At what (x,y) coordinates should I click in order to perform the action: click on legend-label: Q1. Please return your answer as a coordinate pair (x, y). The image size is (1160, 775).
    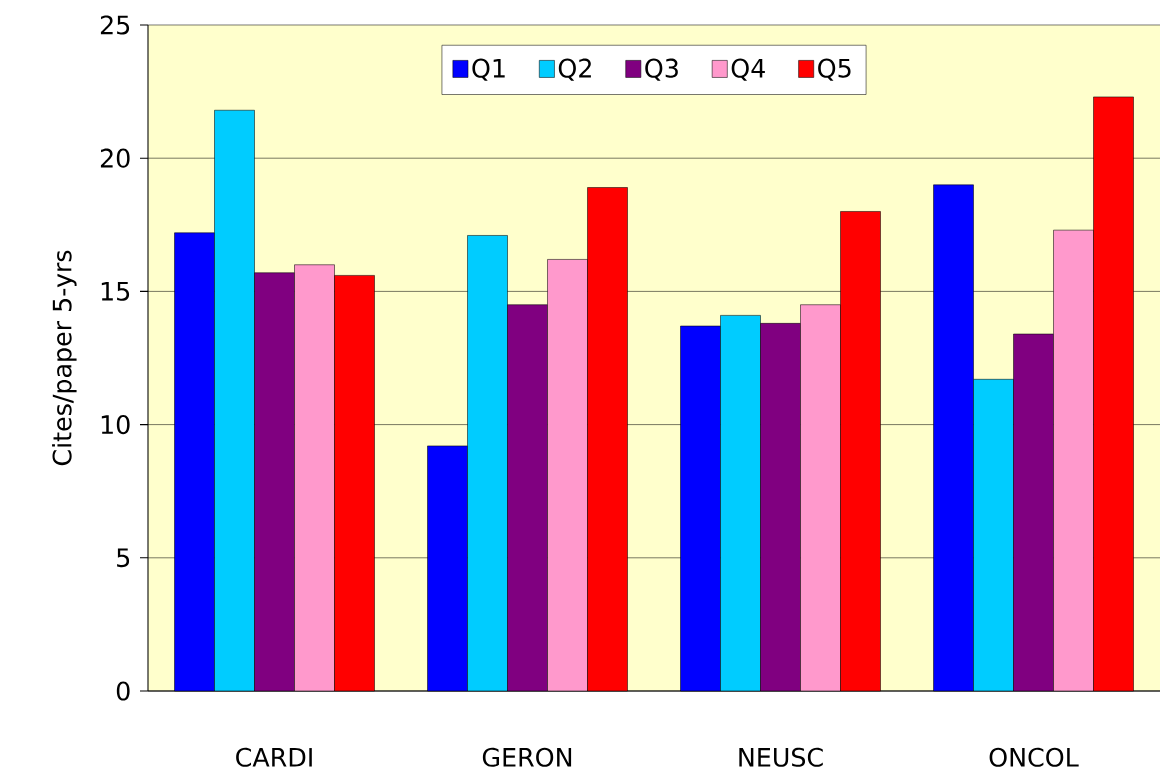
    Looking at the image, I should click on (488, 69).